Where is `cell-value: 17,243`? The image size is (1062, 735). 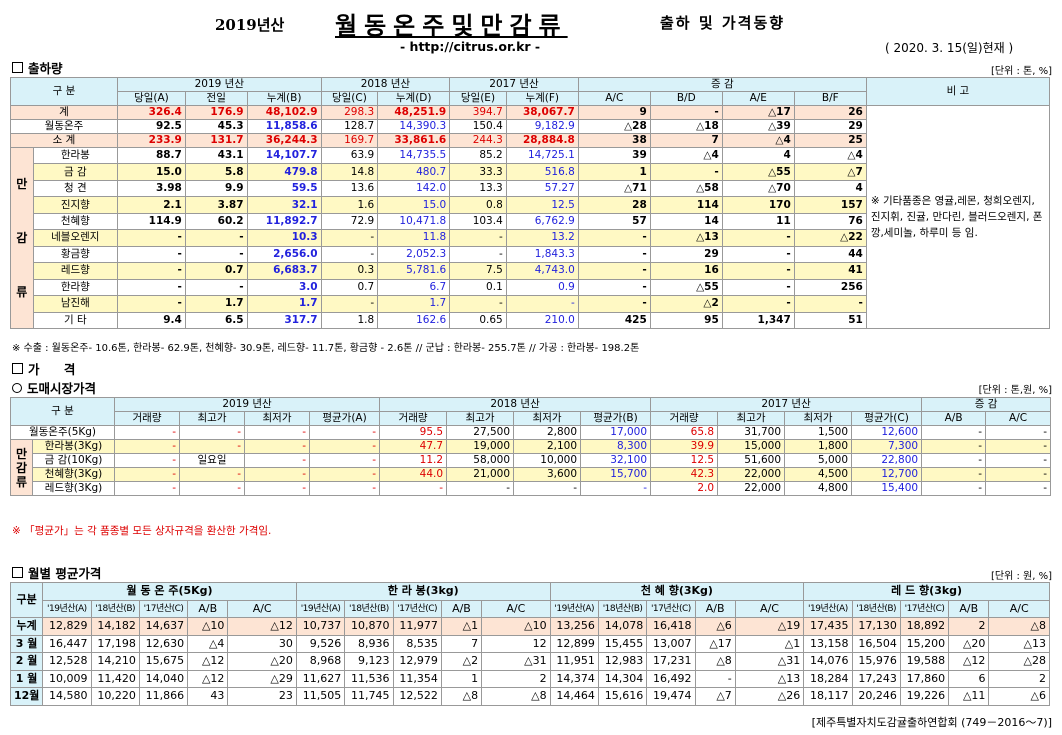
cell-value: 17,243 is located at coordinates (876, 678).